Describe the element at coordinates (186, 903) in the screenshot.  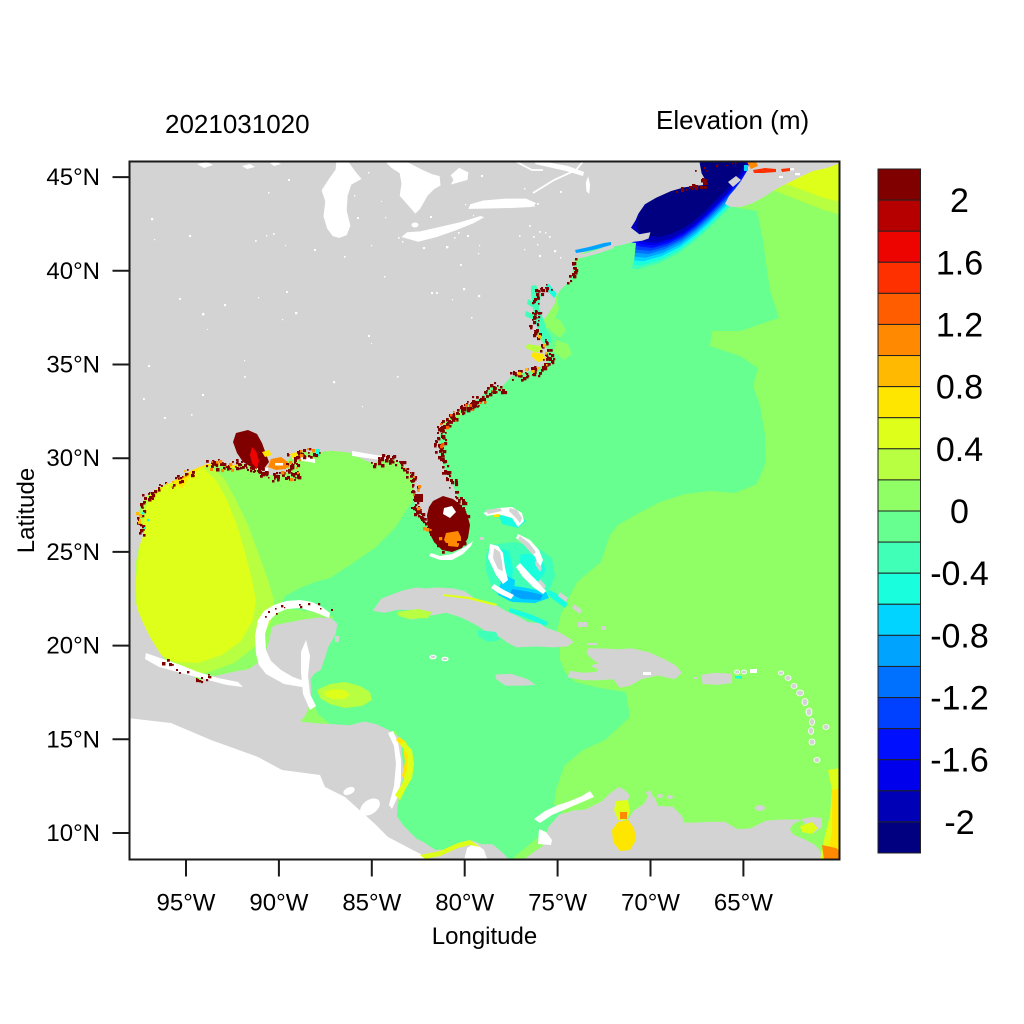
I see `svg-text: 95°W` at that location.